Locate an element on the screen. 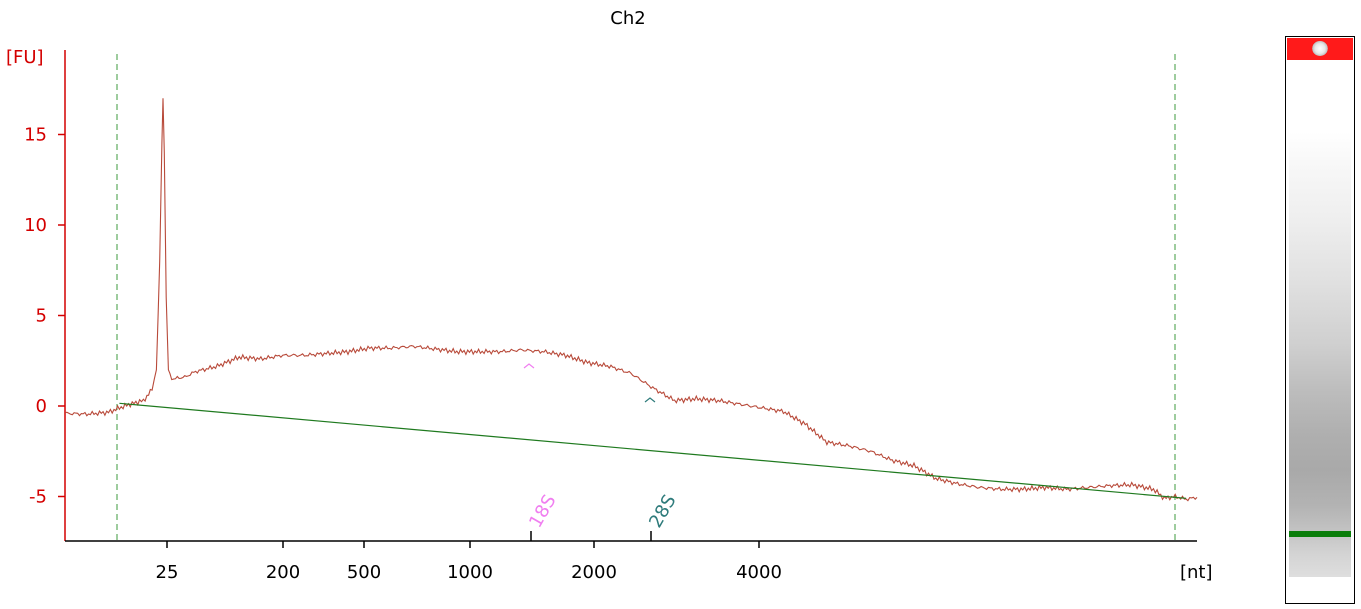  x-tick-label: 4000 is located at coordinates (759, 572).